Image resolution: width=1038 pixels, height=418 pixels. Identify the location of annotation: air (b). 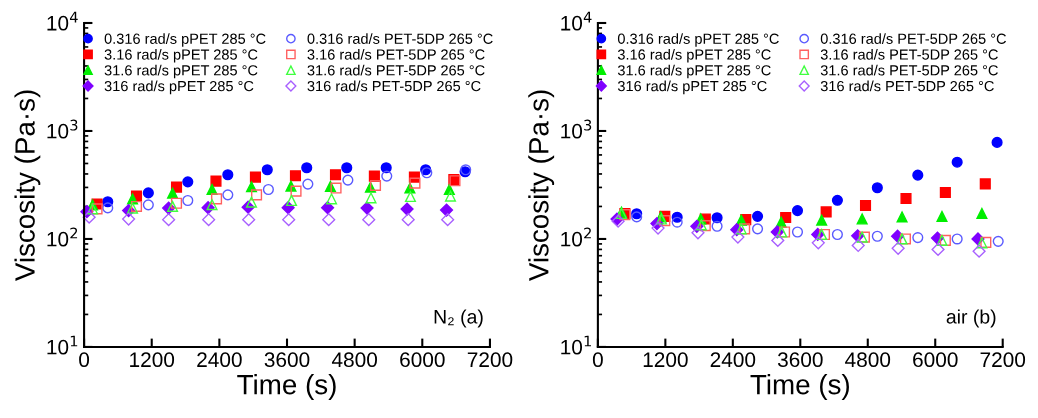
(971, 318).